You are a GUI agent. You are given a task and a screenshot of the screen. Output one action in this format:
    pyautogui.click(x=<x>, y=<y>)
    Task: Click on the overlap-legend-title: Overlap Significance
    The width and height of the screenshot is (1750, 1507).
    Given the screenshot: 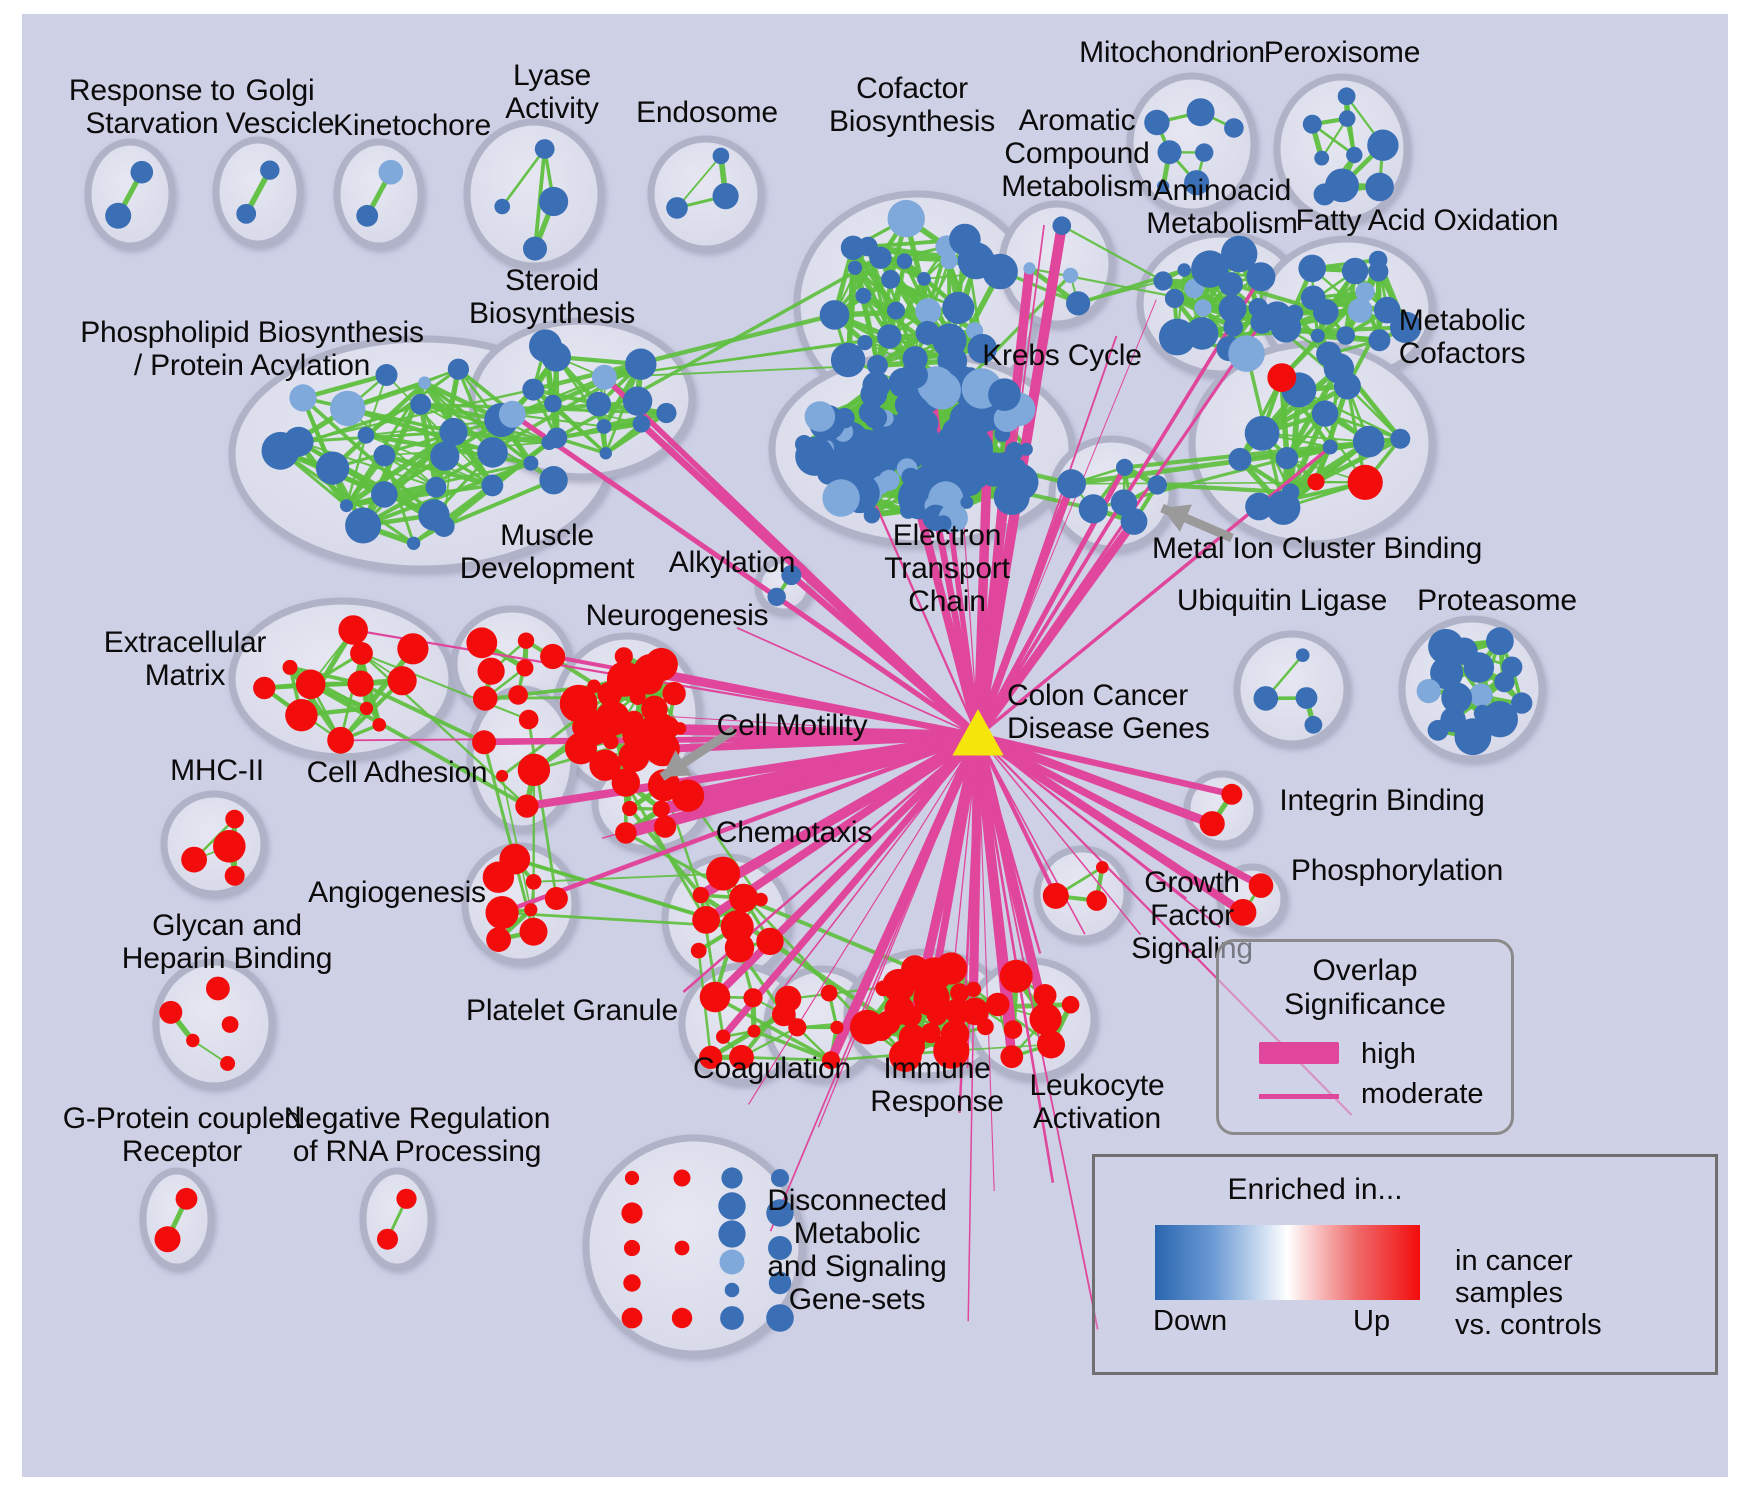 What is the action you would take?
    pyautogui.click(x=1365, y=987)
    